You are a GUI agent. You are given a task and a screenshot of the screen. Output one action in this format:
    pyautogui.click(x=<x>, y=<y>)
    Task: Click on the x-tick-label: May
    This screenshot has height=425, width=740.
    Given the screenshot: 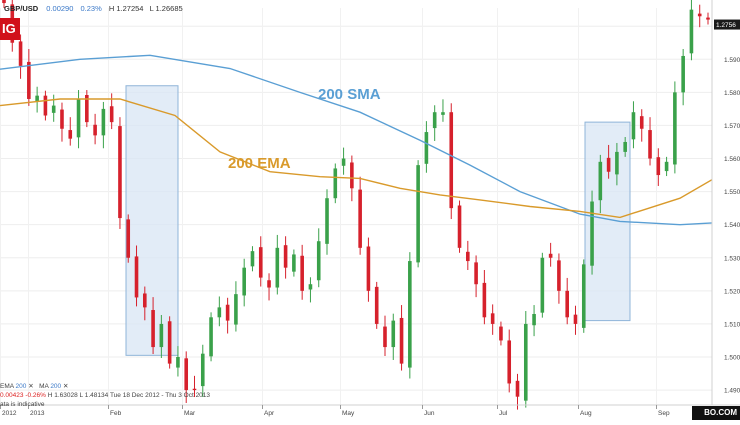 What is the action you would take?
    pyautogui.click(x=348, y=413)
    